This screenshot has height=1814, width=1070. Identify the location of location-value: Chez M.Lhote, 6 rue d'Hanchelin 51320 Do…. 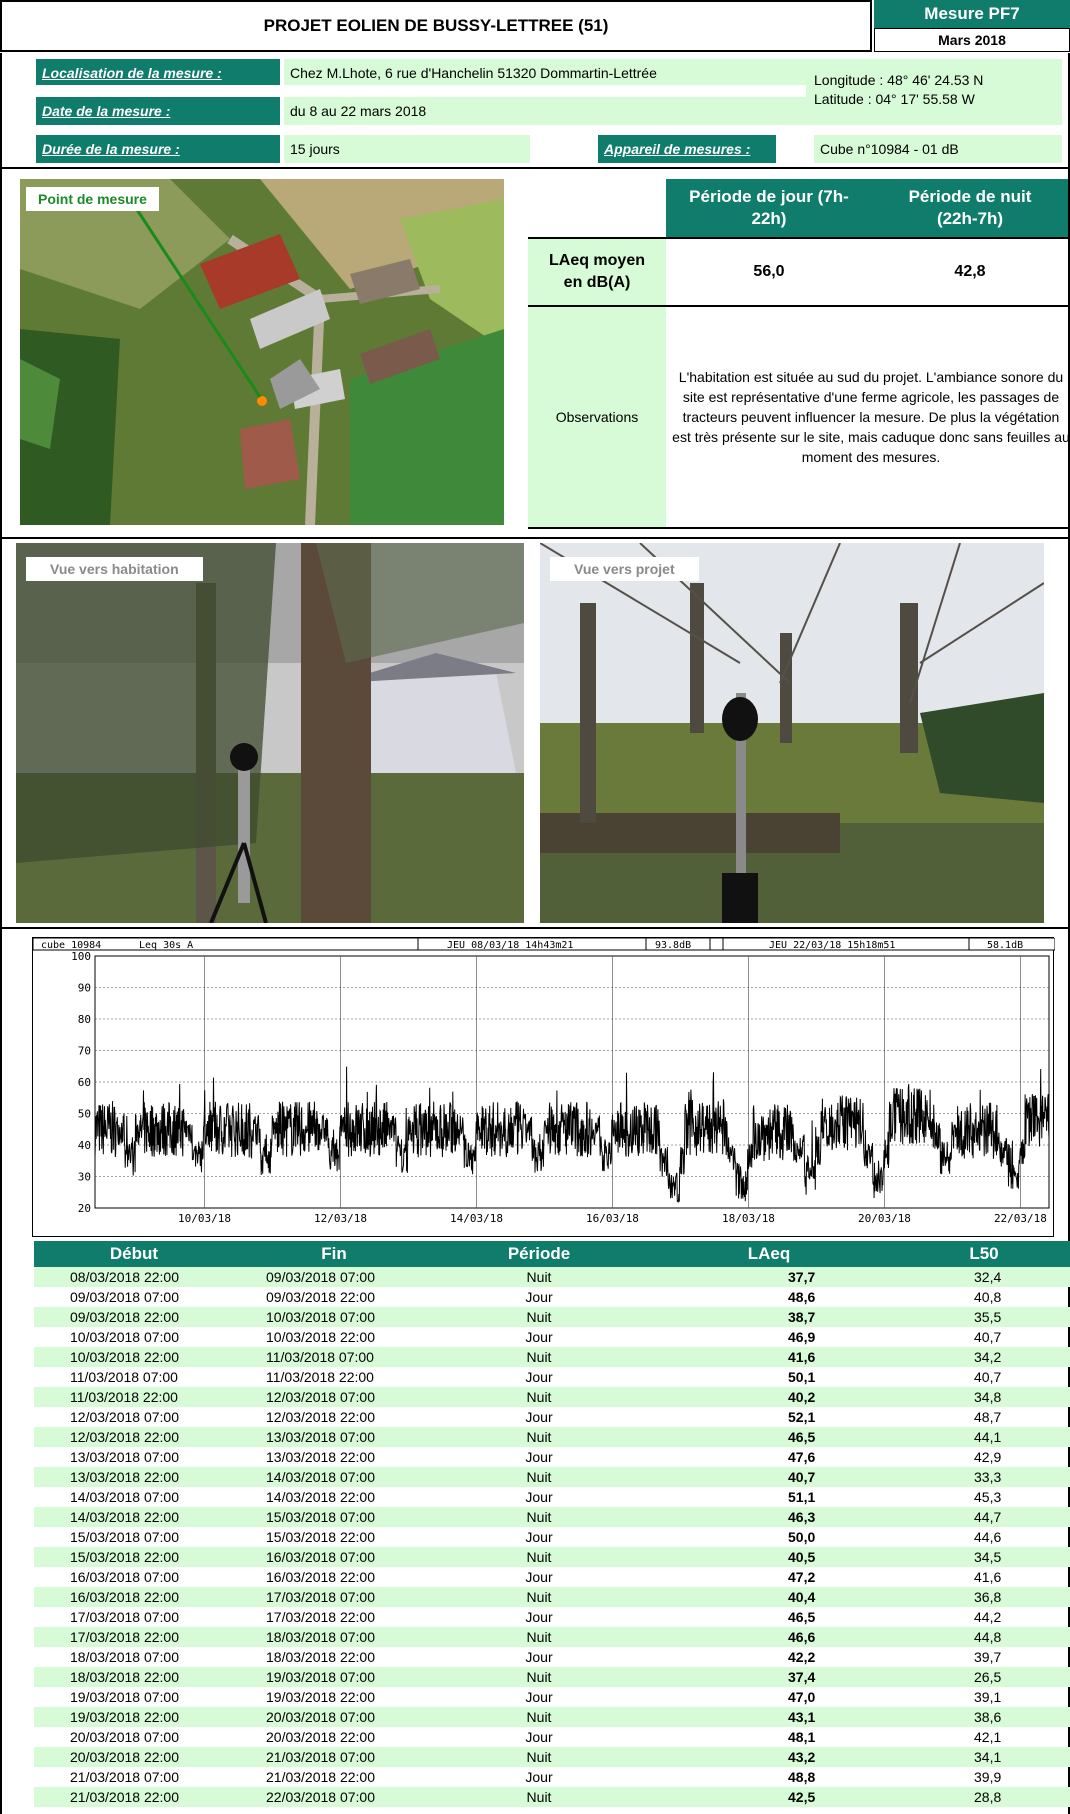
(545, 72).